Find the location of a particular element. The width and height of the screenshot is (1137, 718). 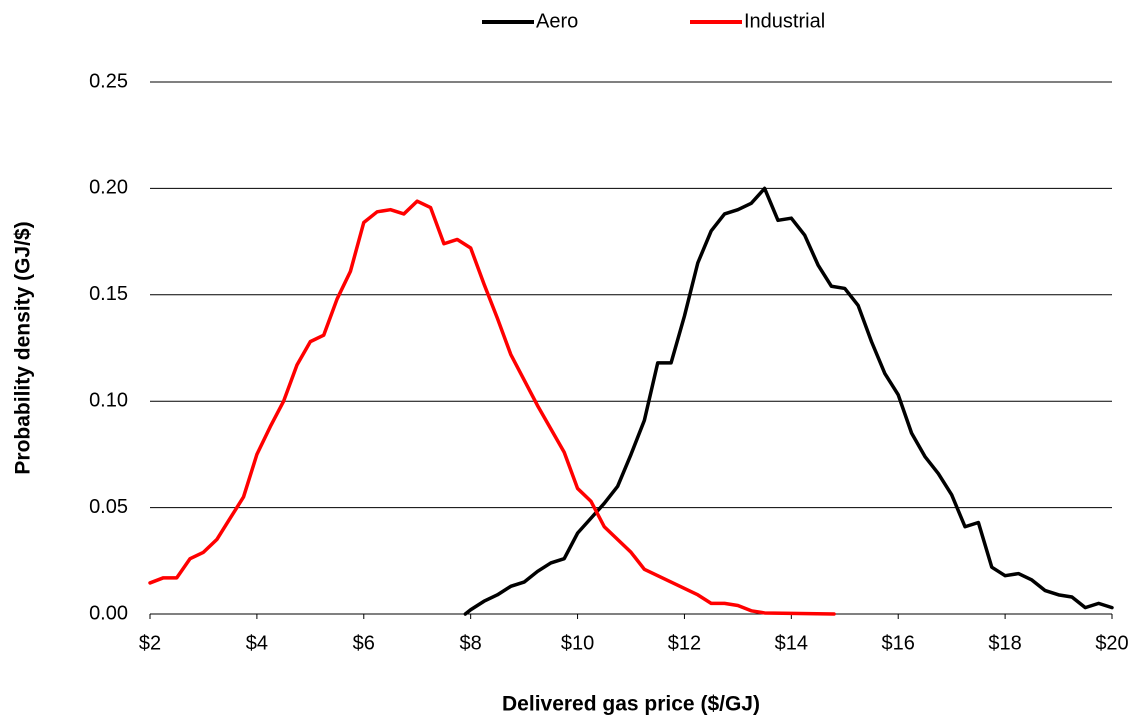

legend-label: Industrial is located at coordinates (784, 21).